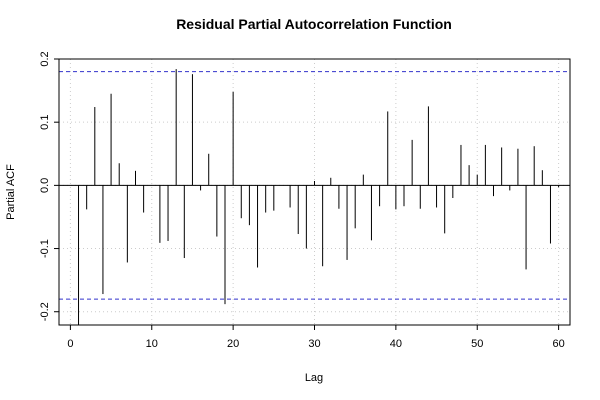  I want to click on y-tick-label: -0.1, so click(45, 248).